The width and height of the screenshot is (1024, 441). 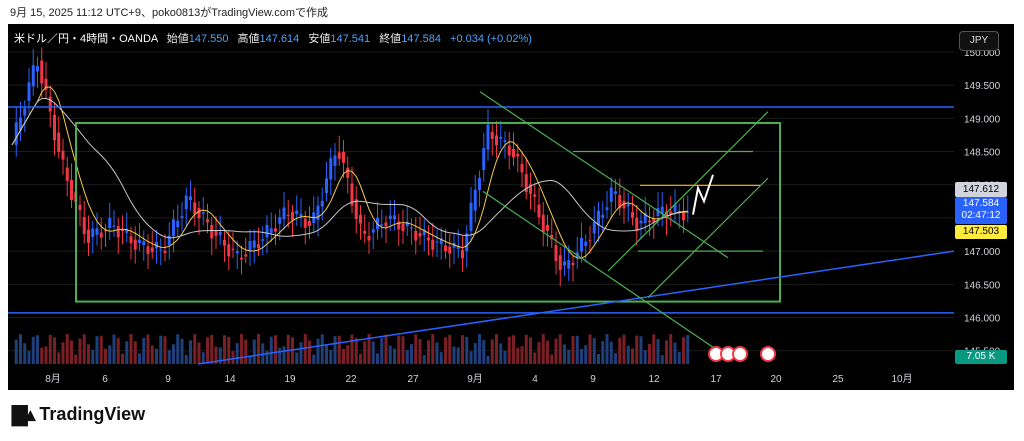 I want to click on projection-arrow, so click(x=703, y=194).